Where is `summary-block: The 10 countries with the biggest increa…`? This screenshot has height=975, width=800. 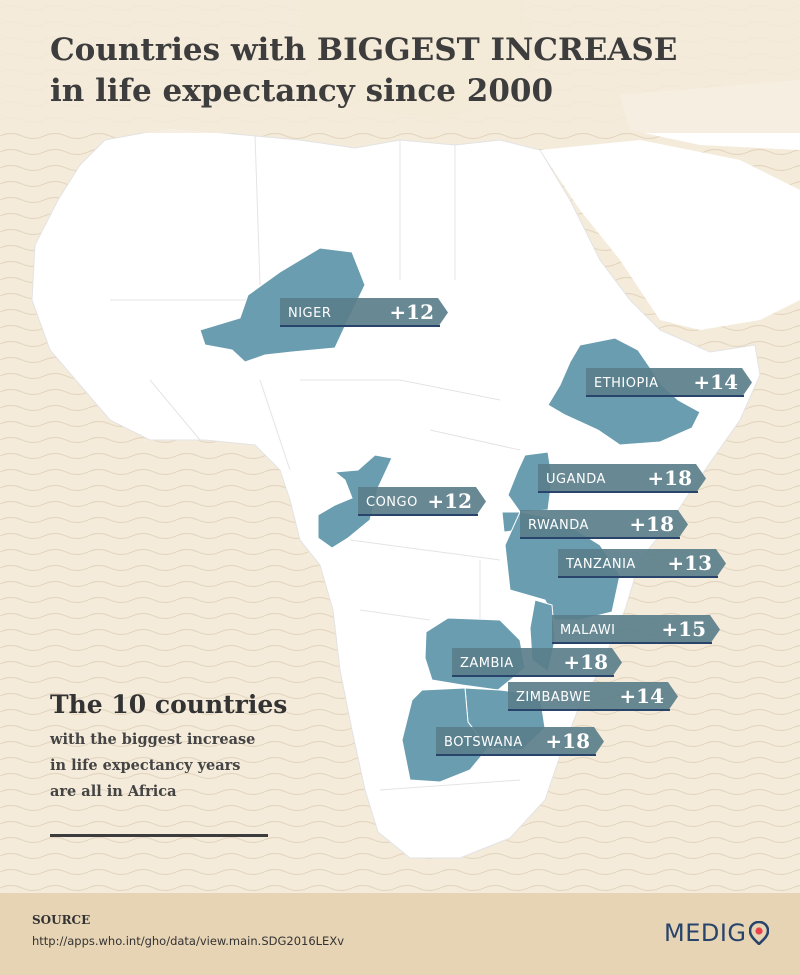 summary-block: The 10 countries with the biggest increa… is located at coordinates (210, 747).